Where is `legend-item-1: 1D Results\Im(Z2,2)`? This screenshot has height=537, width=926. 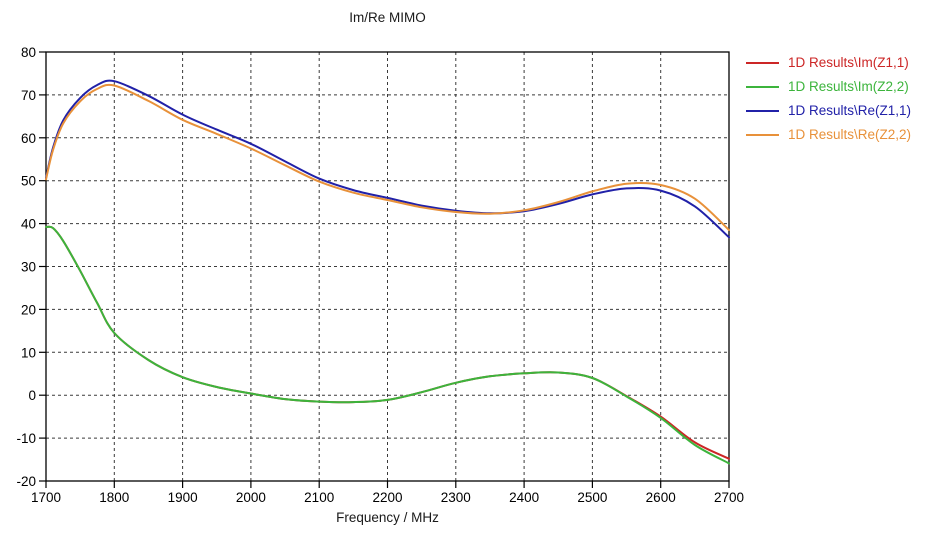
legend-item-1: 1D Results\Im(Z2,2) is located at coordinates (828, 87).